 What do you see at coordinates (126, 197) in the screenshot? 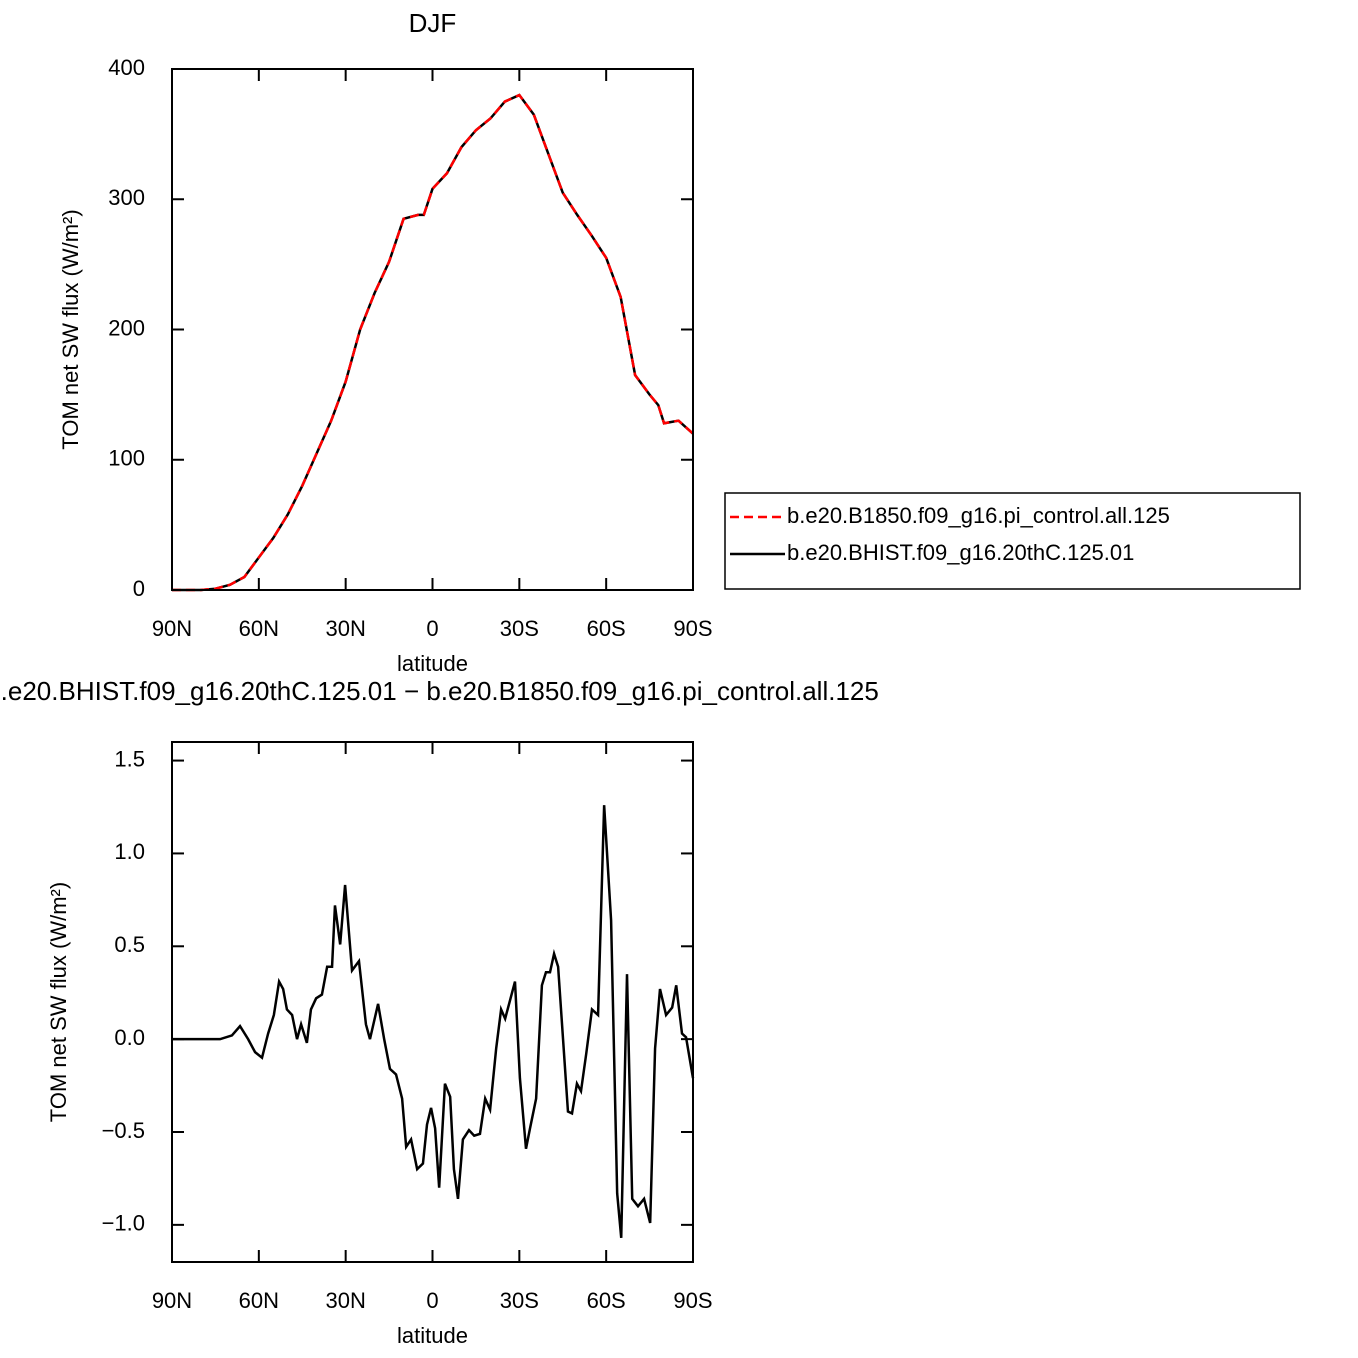
I see `y-tick-label: 300` at bounding box center [126, 197].